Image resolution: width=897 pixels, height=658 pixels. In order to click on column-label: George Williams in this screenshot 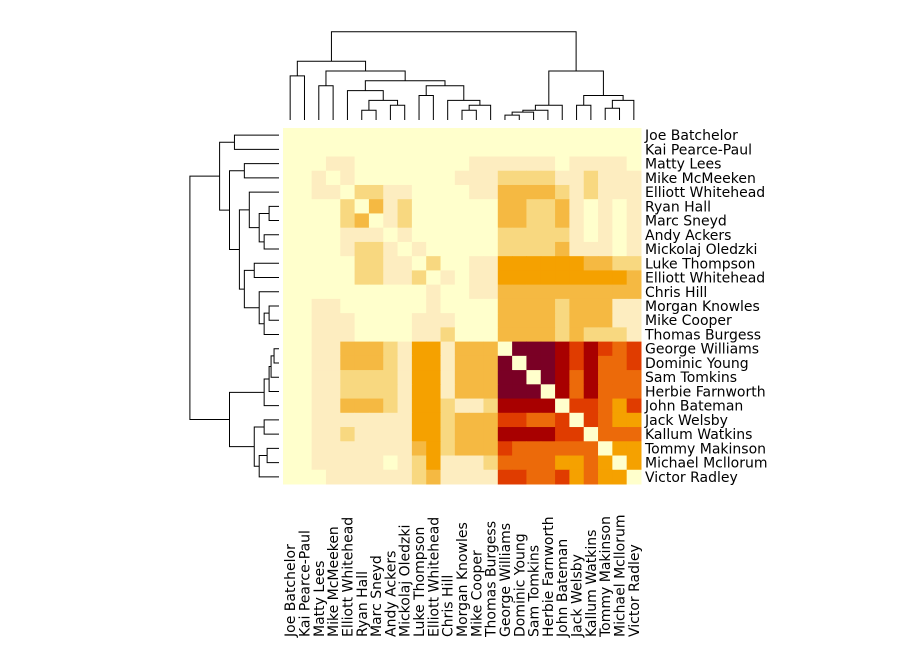, I will do `click(506, 580)`.